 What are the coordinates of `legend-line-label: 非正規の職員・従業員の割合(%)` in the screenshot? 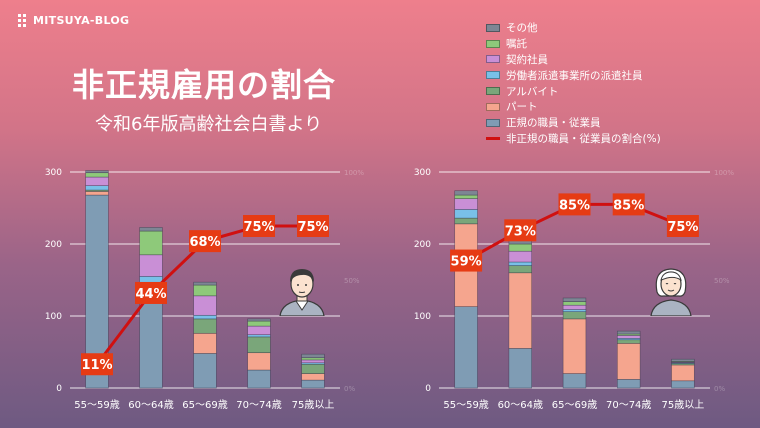 It's located at (583, 138).